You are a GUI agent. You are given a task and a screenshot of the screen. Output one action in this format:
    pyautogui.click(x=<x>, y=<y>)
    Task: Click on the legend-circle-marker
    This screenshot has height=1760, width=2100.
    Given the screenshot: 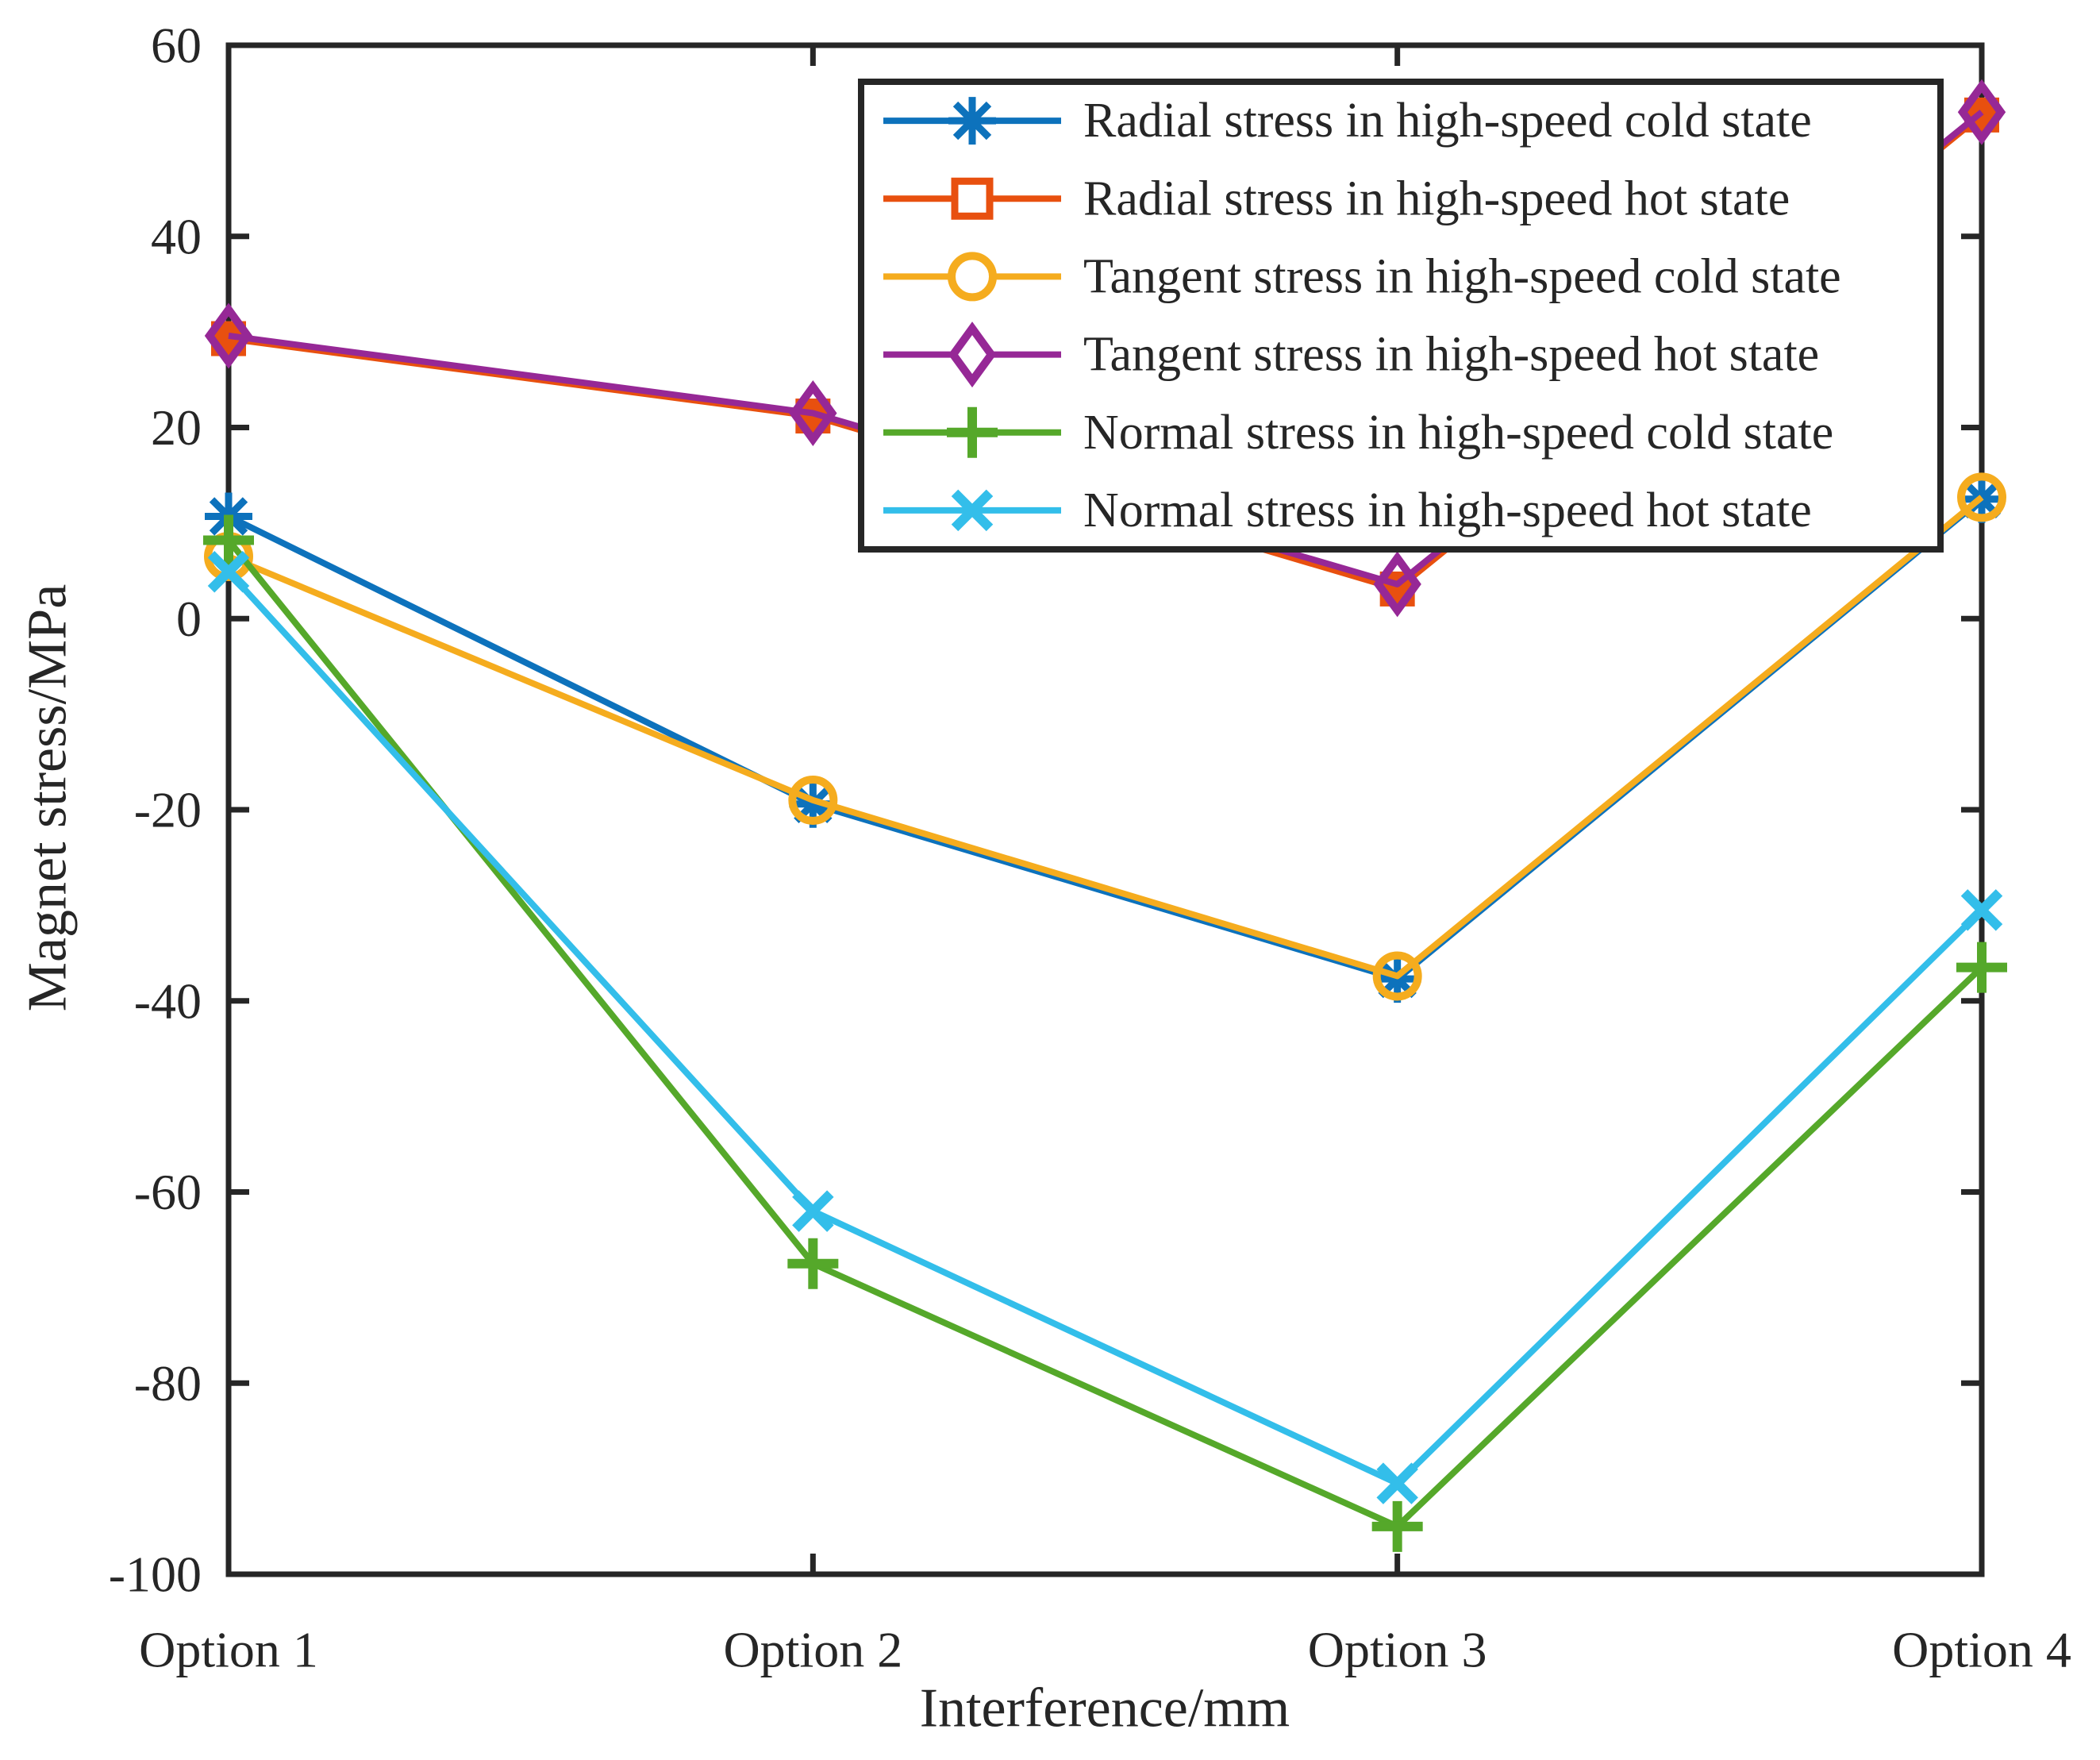 What is the action you would take?
    pyautogui.click(x=972, y=277)
    